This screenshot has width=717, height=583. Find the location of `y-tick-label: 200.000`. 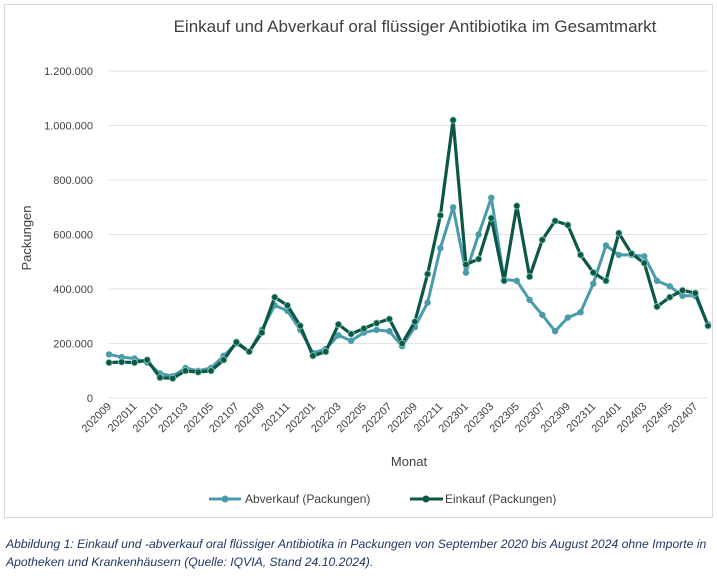

y-tick-label: 200.000 is located at coordinates (73, 345).